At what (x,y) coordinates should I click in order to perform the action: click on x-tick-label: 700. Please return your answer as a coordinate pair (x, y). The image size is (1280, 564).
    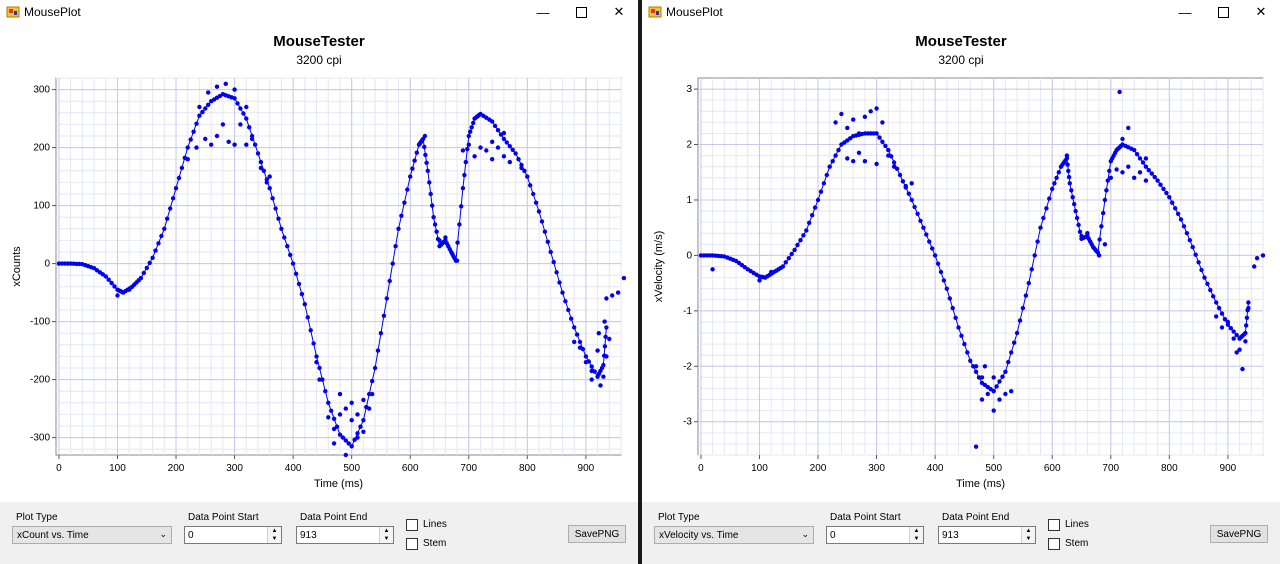
    Looking at the image, I should click on (468, 468).